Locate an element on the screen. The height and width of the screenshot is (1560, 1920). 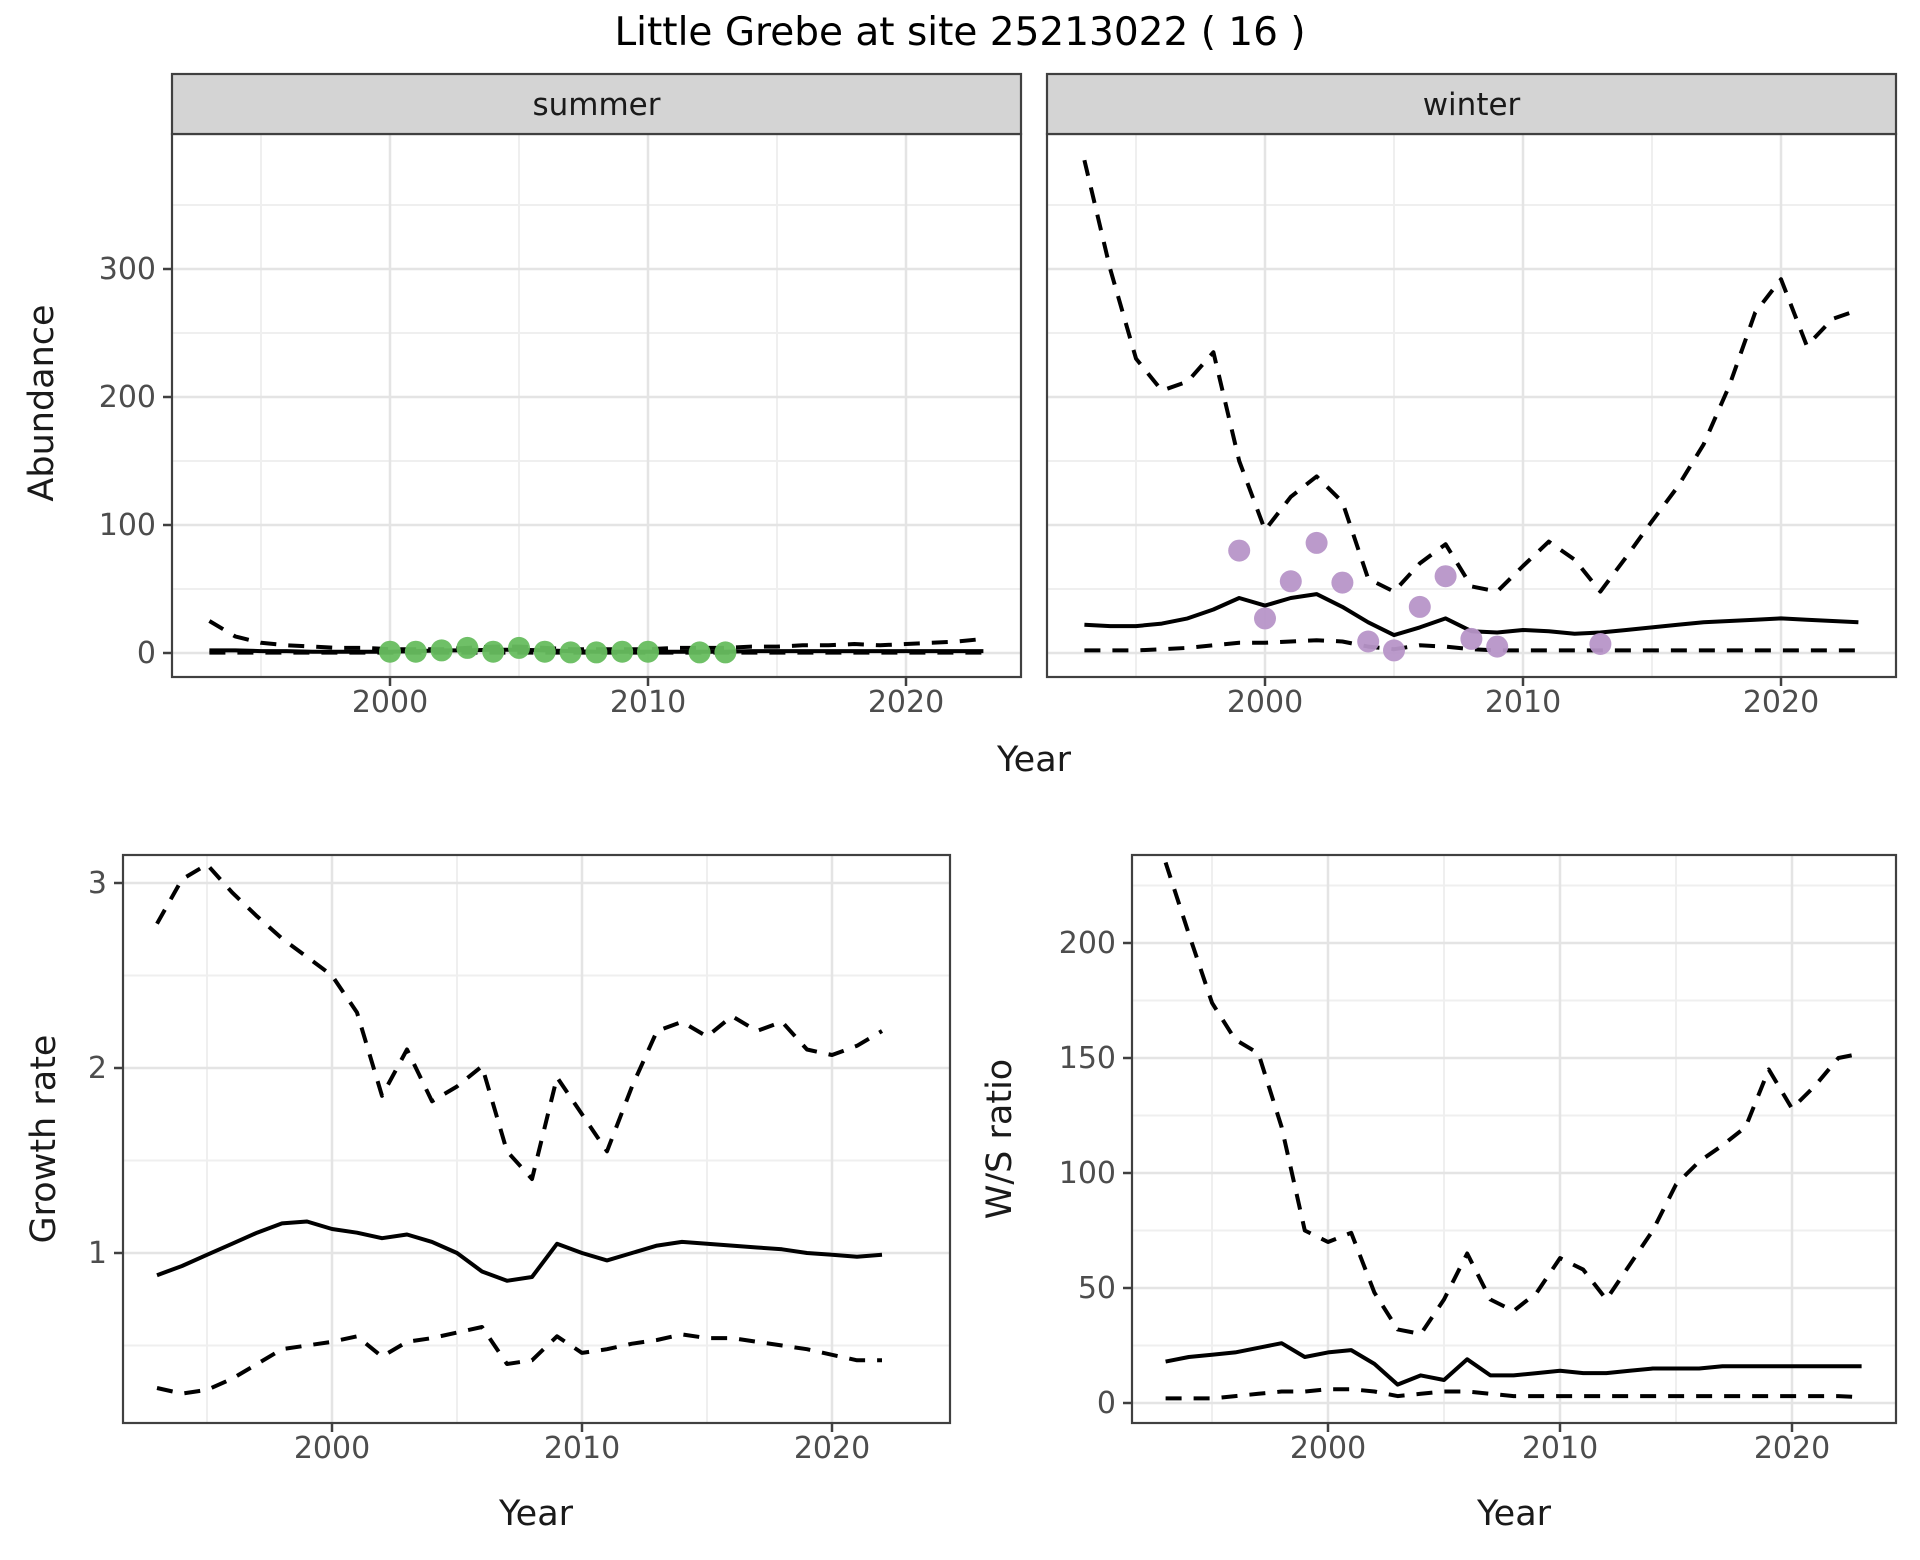
x-axis-title-year-growth: Year is located at coordinates (536, 1514).